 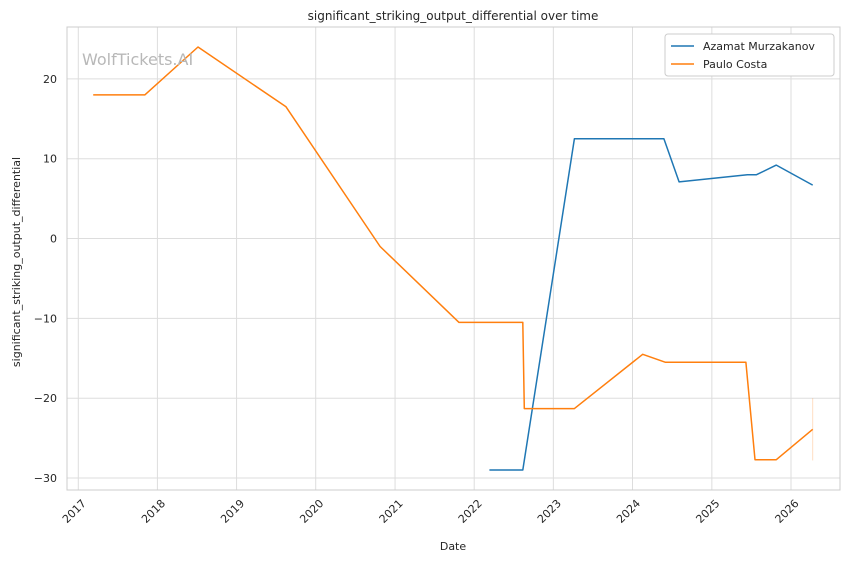 What do you see at coordinates (50, 159) in the screenshot?
I see `y-tick-label: 10` at bounding box center [50, 159].